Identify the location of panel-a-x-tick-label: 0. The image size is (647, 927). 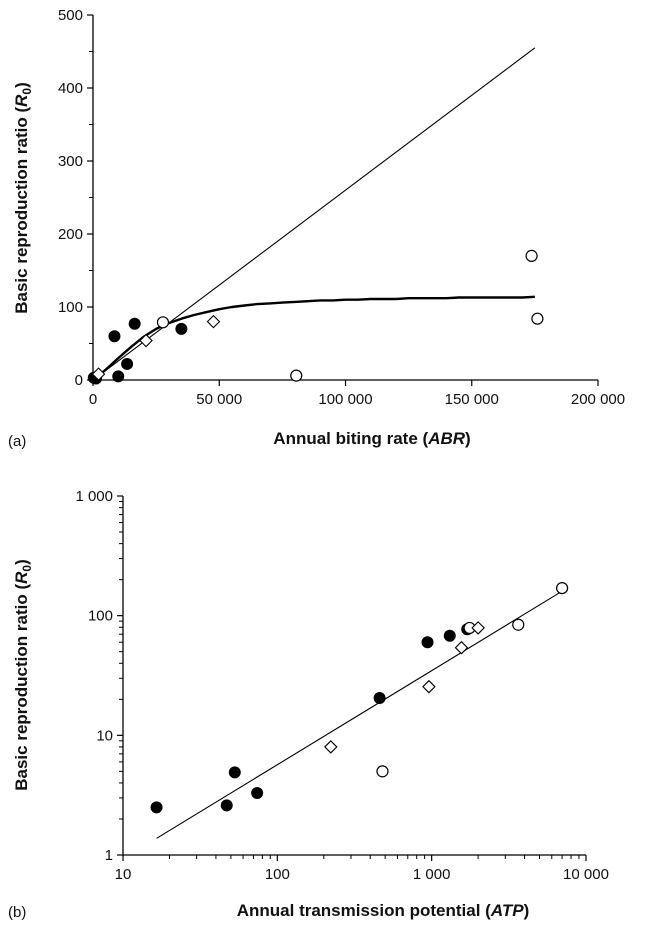
(93, 399).